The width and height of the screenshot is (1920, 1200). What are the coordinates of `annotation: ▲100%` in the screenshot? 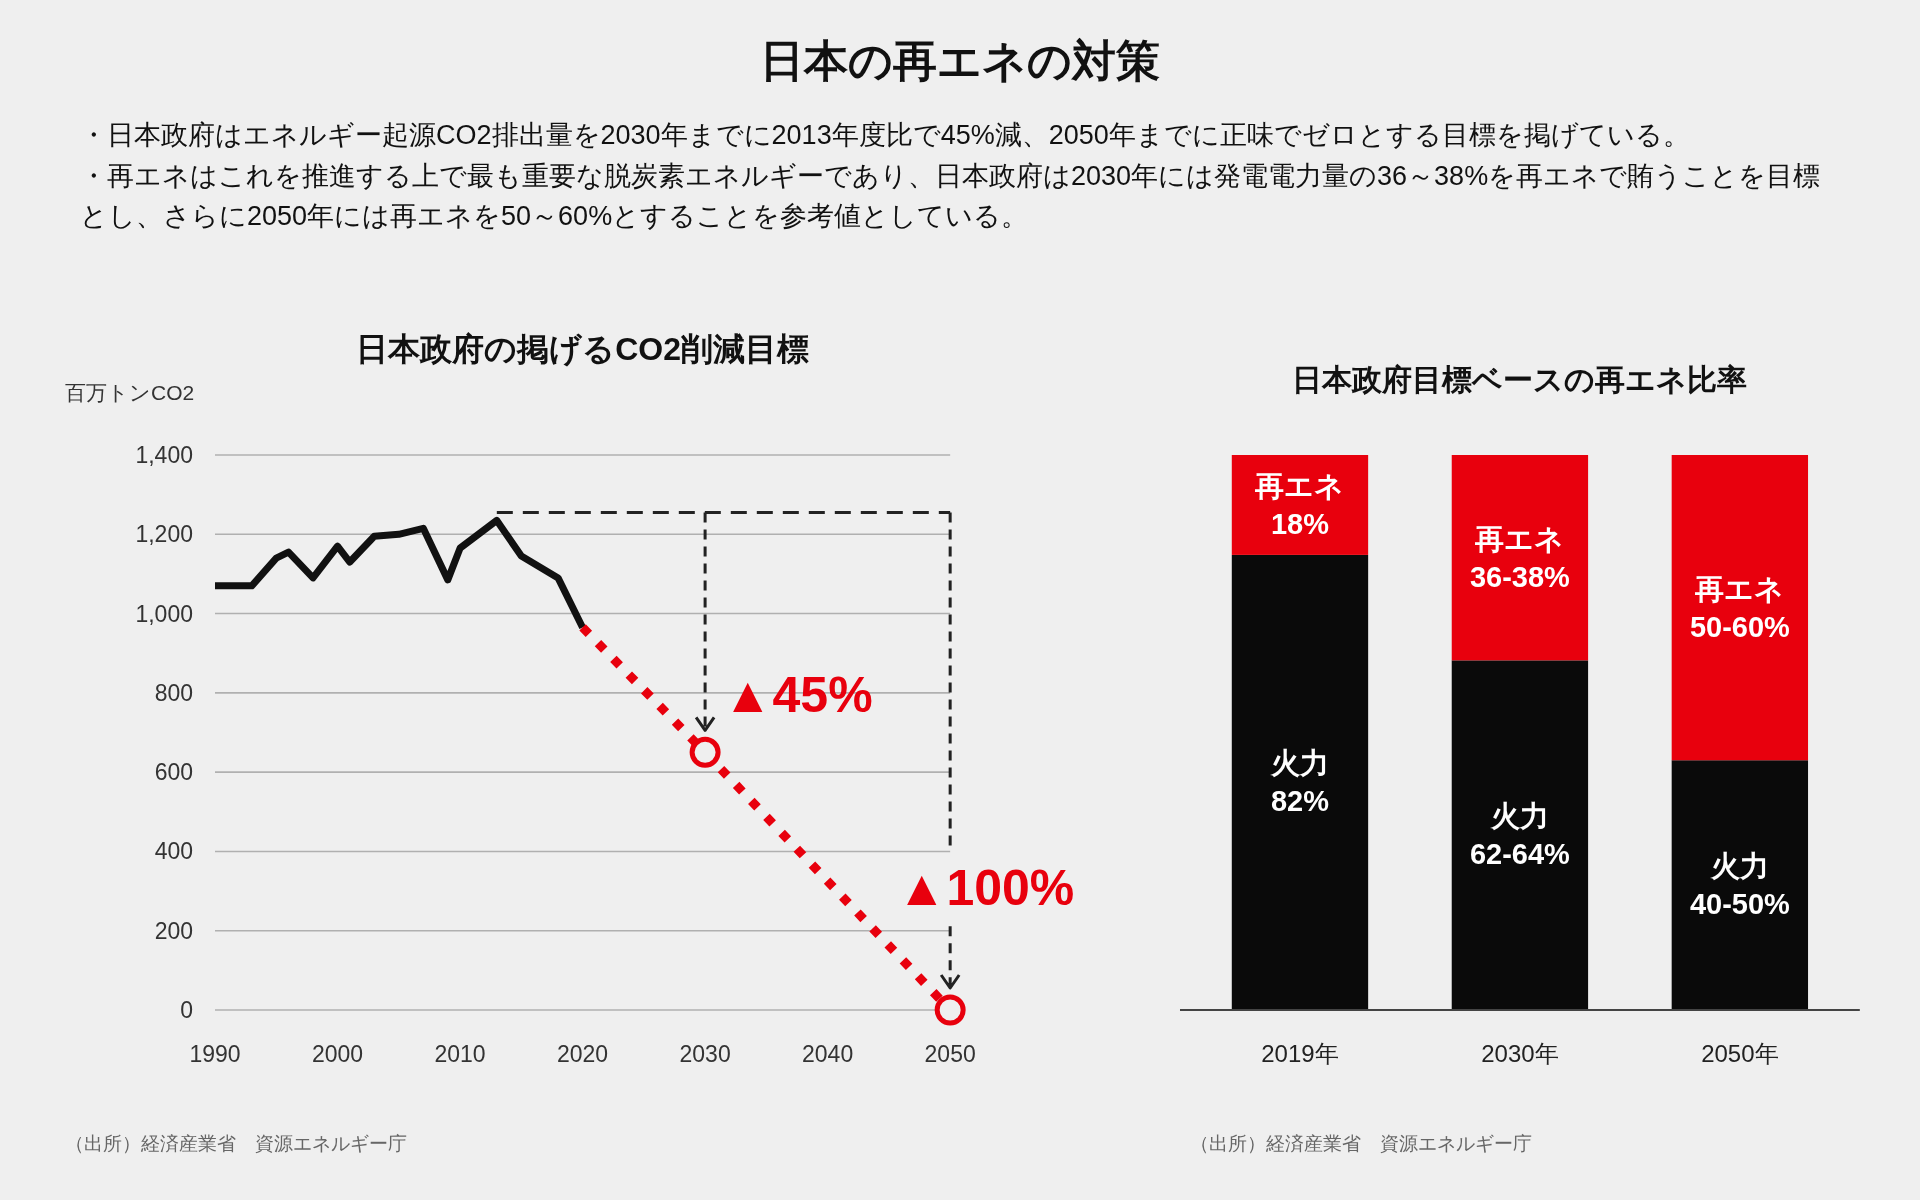 It's located at (985, 888).